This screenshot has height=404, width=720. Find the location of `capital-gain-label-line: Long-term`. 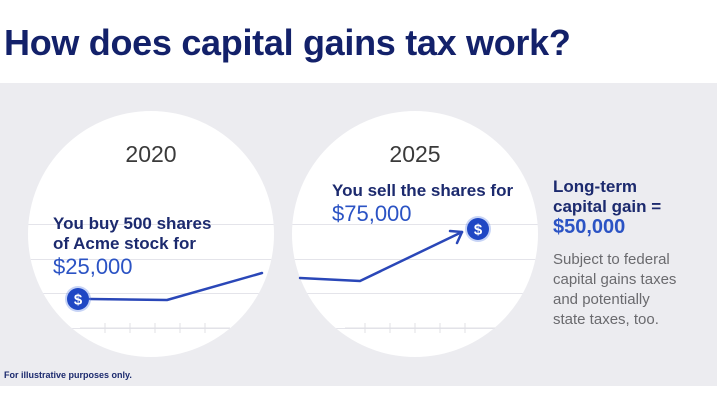

capital-gain-label-line: Long-term is located at coordinates (595, 186).